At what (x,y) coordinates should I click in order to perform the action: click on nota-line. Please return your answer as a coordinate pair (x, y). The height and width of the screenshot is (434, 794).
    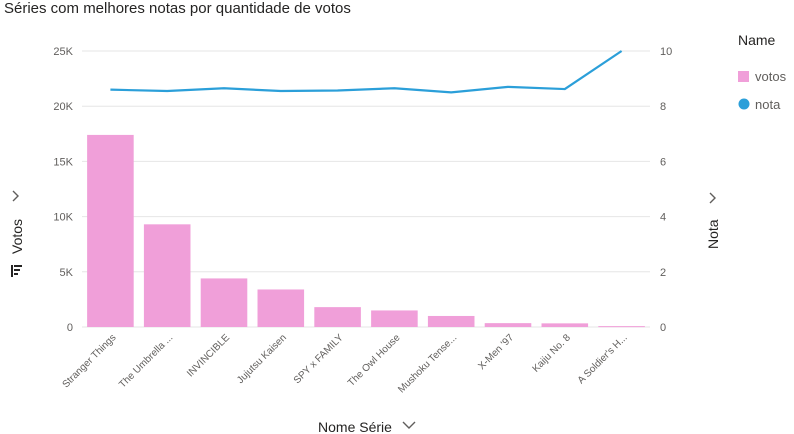
    Looking at the image, I should click on (366, 72).